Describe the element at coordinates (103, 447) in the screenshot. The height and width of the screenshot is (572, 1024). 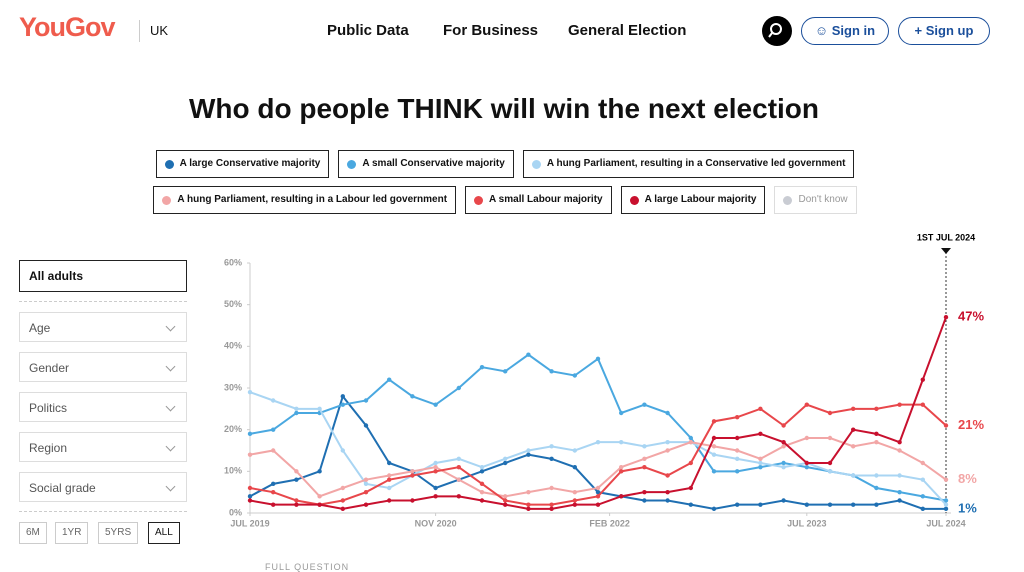
I see `dropdown: Region` at that location.